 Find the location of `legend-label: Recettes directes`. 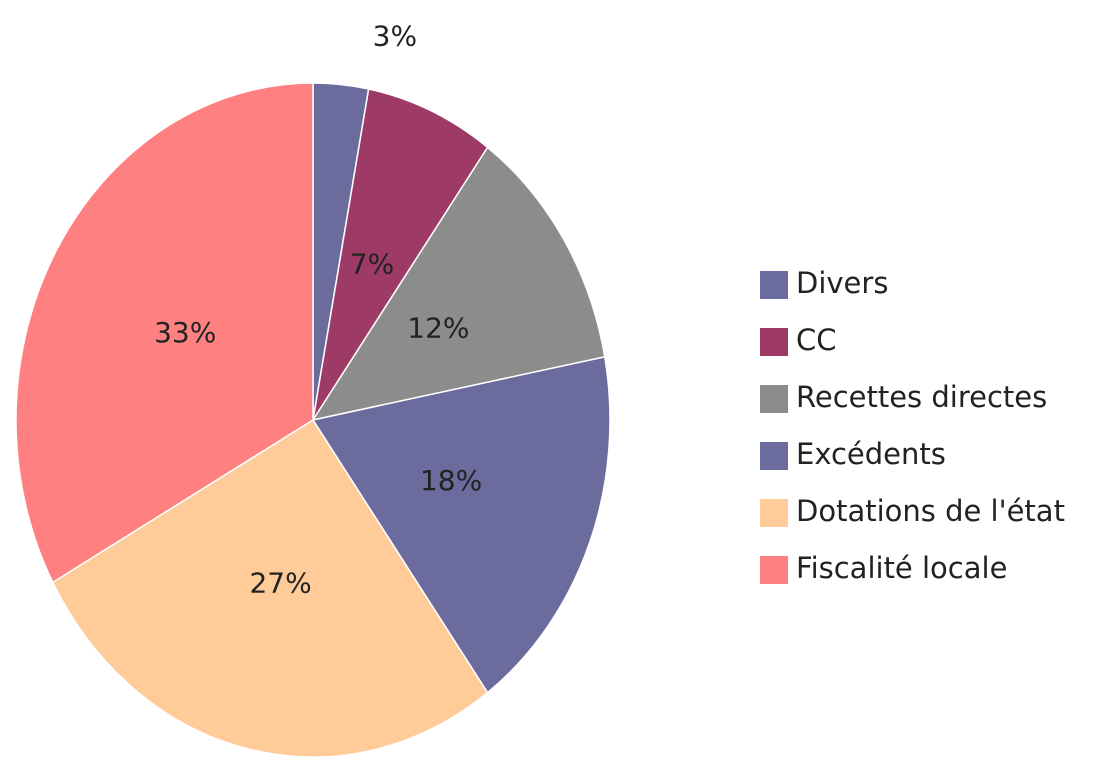

legend-label: Recettes directes is located at coordinates (921, 397).